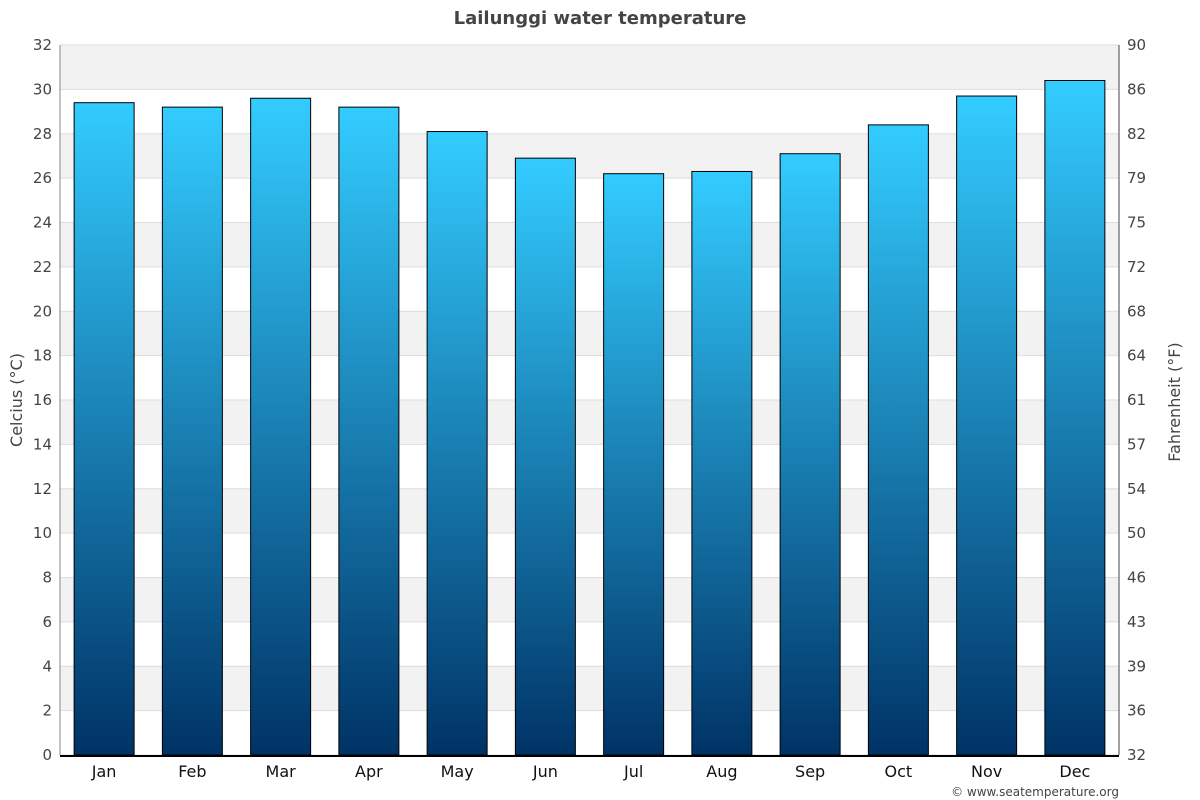 Image resolution: width=1200 pixels, height=800 pixels. Describe the element at coordinates (722, 463) in the screenshot. I see `bar-aug` at that location.